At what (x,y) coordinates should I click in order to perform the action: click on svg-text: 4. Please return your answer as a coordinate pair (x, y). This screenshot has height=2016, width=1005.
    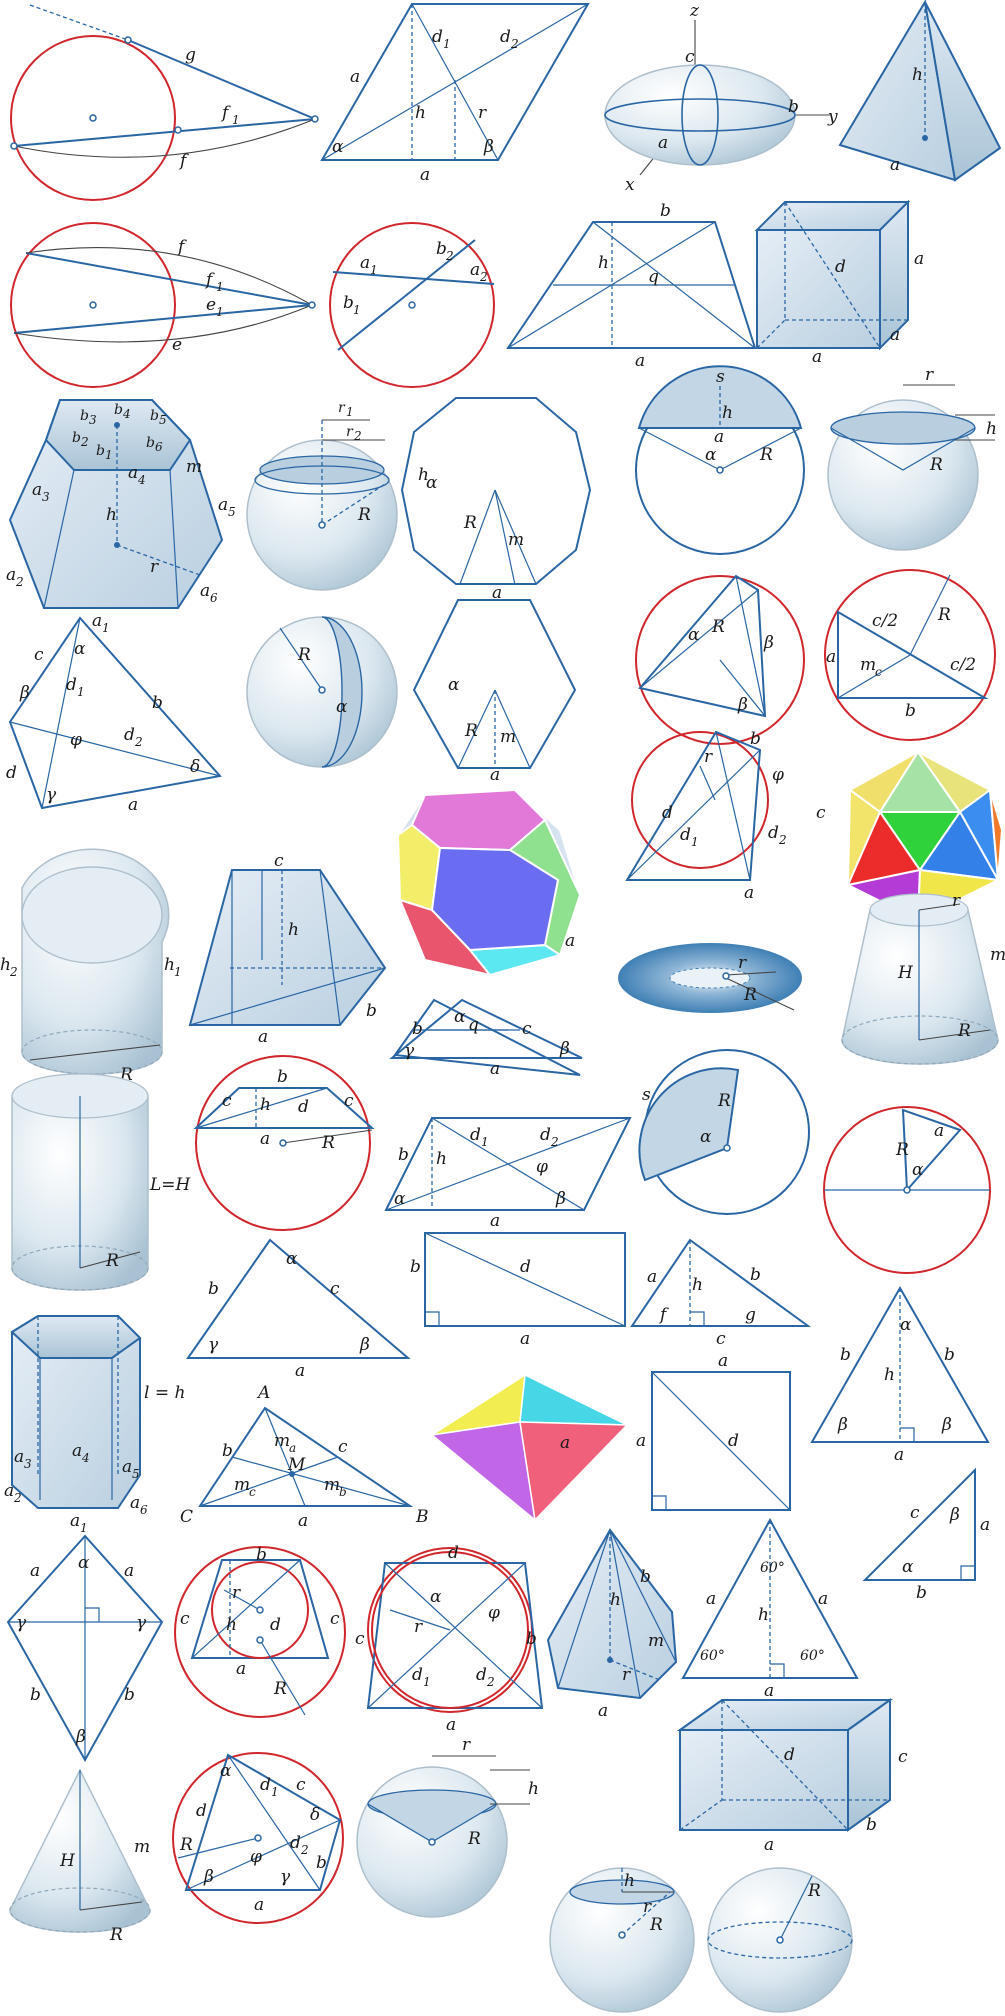
    Looking at the image, I should click on (126, 414).